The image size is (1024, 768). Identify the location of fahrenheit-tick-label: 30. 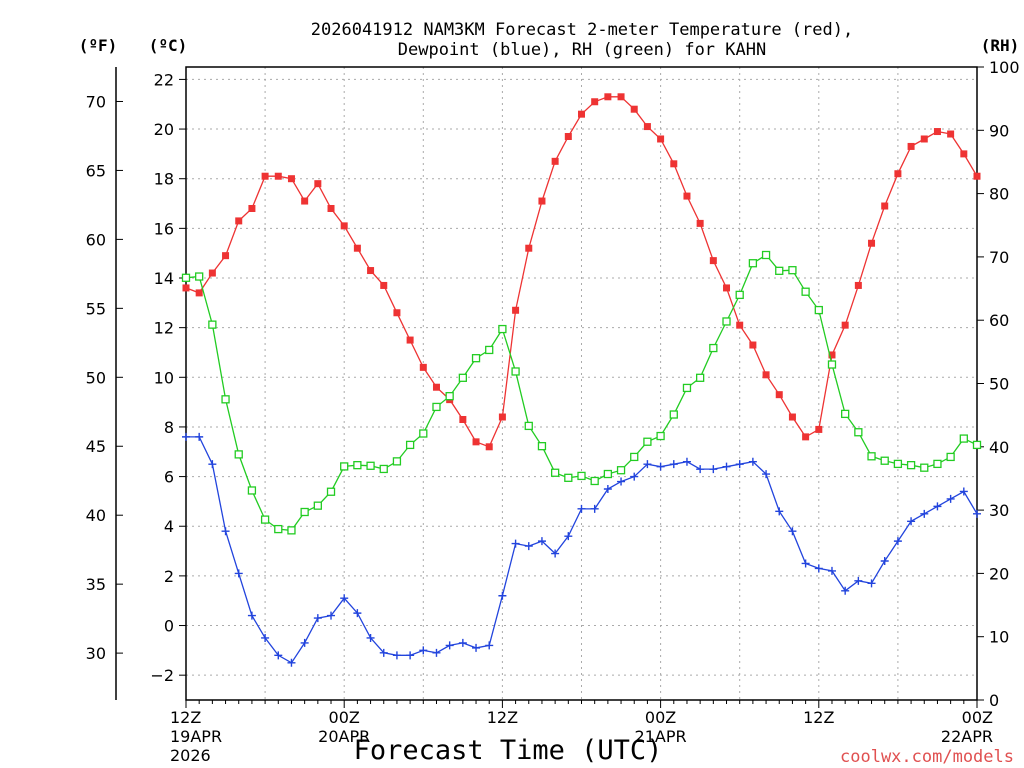
(96, 653).